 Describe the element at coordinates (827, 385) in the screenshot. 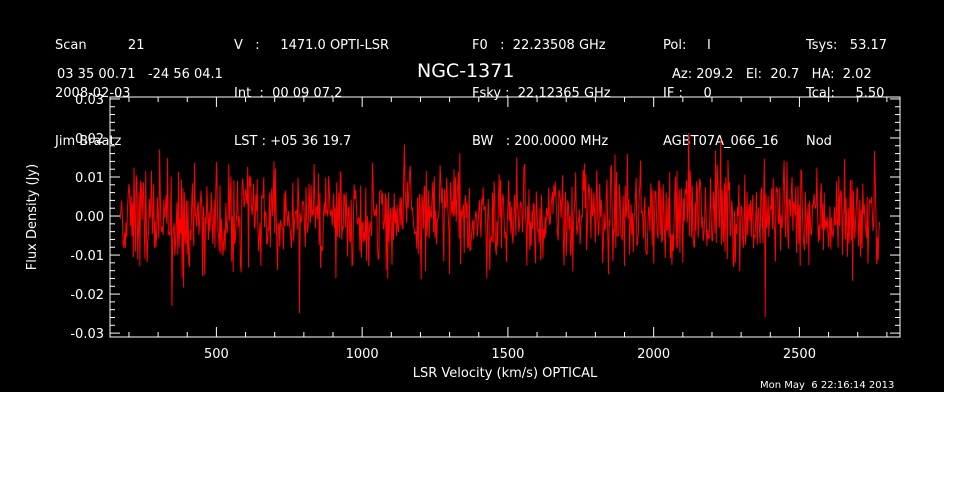

I see `plot-timestamp: Mon May 6 22:16:14 2013` at that location.